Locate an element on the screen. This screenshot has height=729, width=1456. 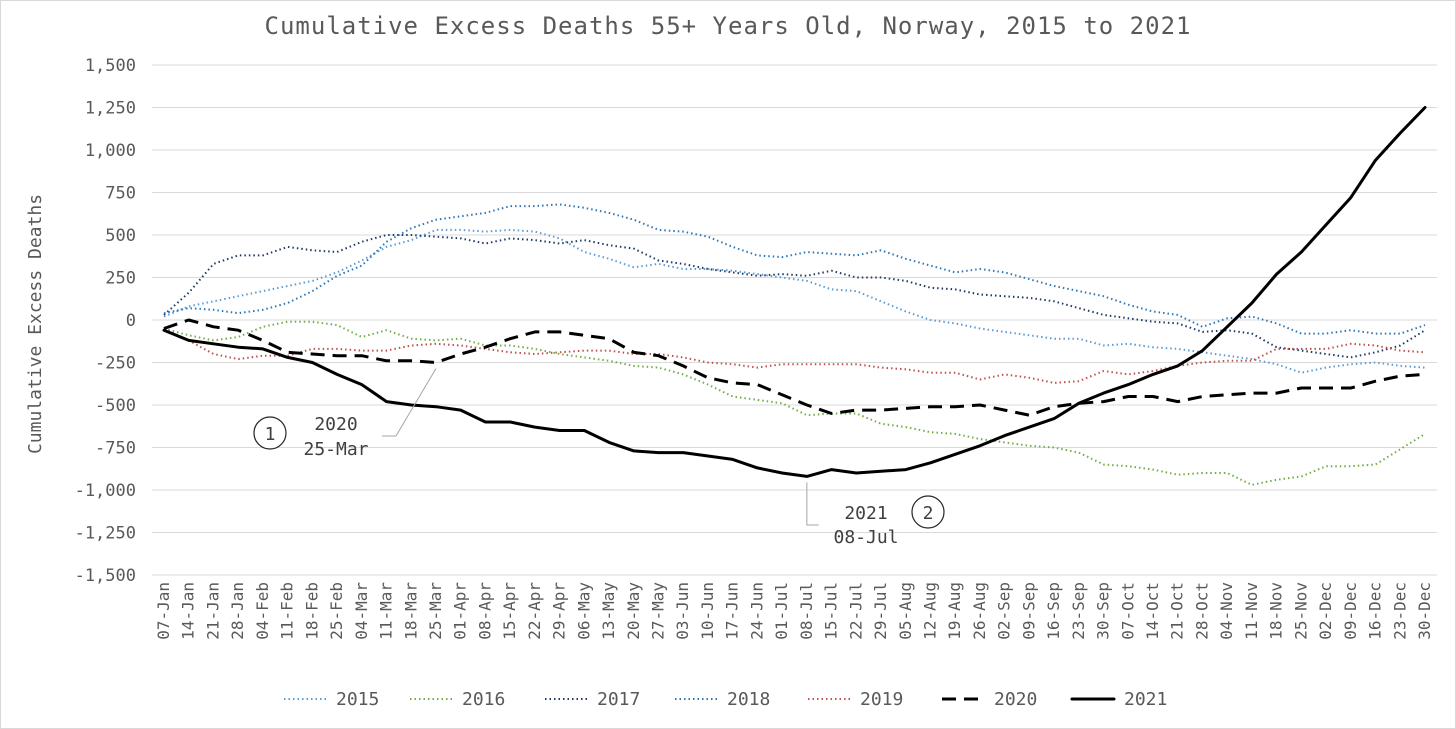
x-tick-label: 16-Sep is located at coordinates (1053, 611).